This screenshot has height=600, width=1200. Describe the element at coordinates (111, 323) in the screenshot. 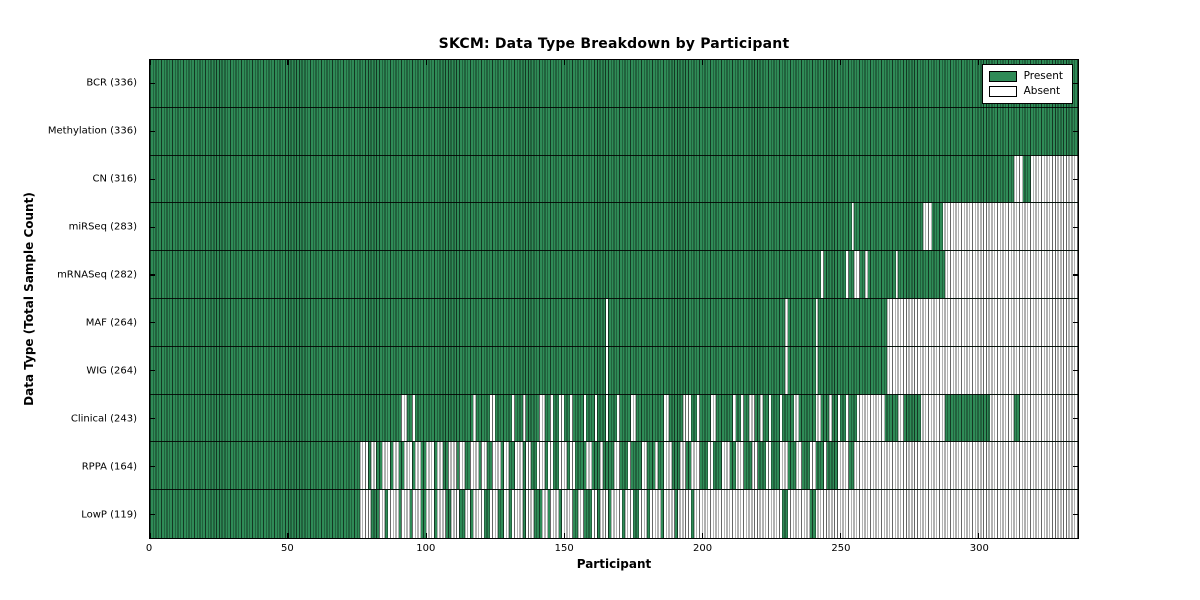

I see `y-tick-label-maf: MAF (264)` at that location.